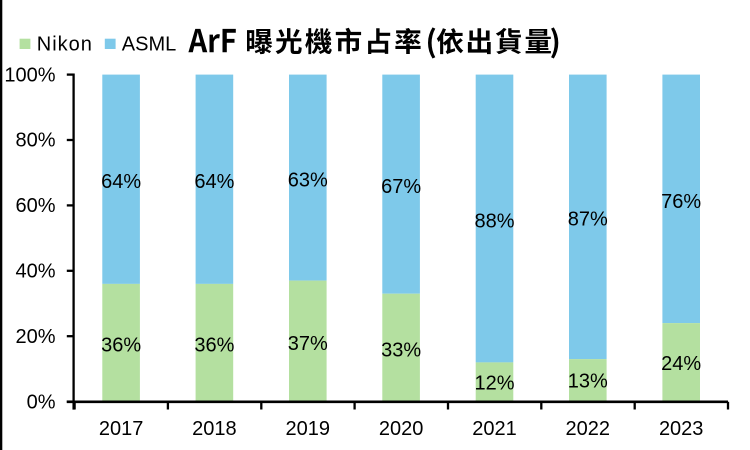 The image size is (750, 450). What do you see at coordinates (401, 187) in the screenshot?
I see `svg-text: 67%` at bounding box center [401, 187].